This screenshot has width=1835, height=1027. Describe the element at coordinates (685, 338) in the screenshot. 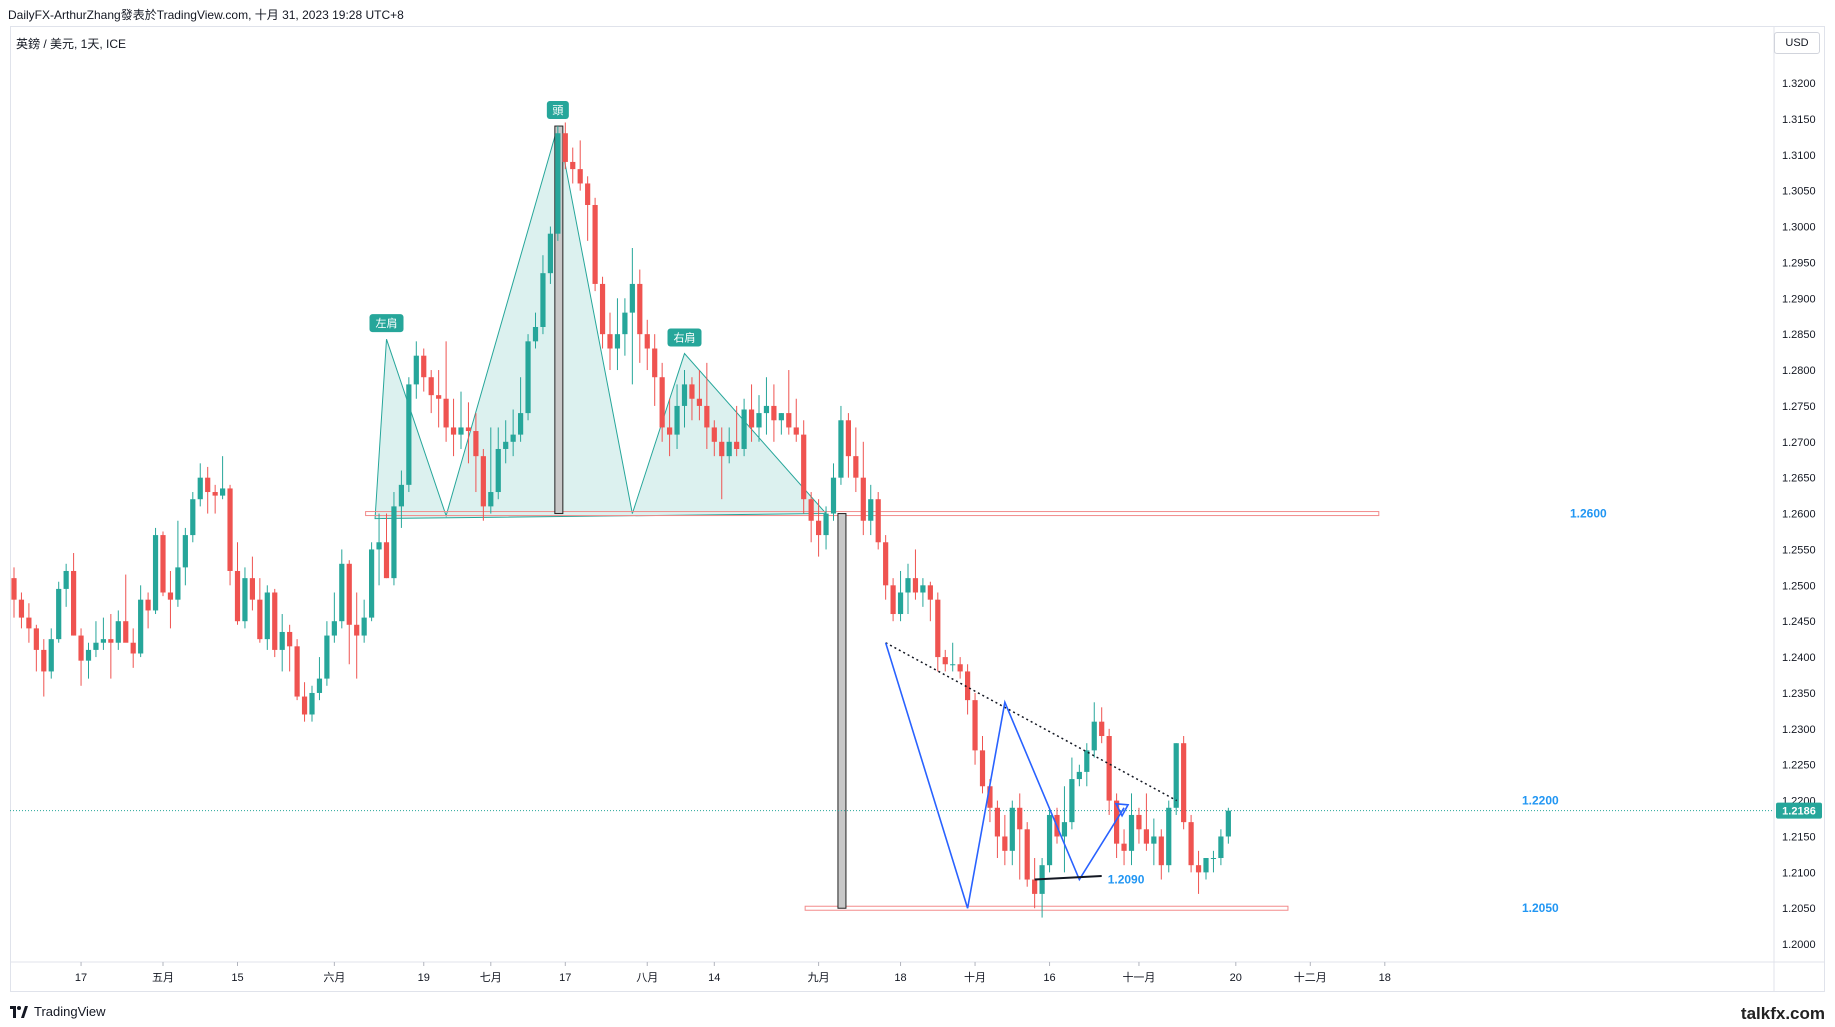

I see `pattern-label-text: 右肩` at that location.